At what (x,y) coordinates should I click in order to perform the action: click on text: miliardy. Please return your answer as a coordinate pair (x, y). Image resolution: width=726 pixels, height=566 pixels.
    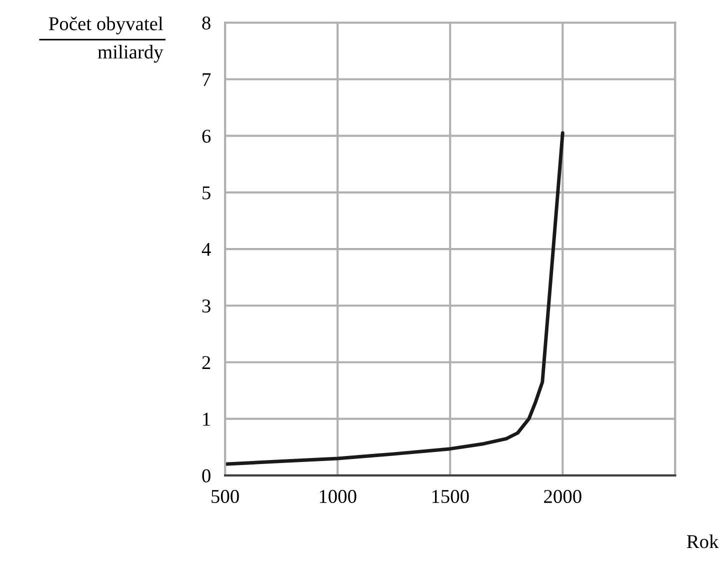
    Looking at the image, I should click on (131, 53).